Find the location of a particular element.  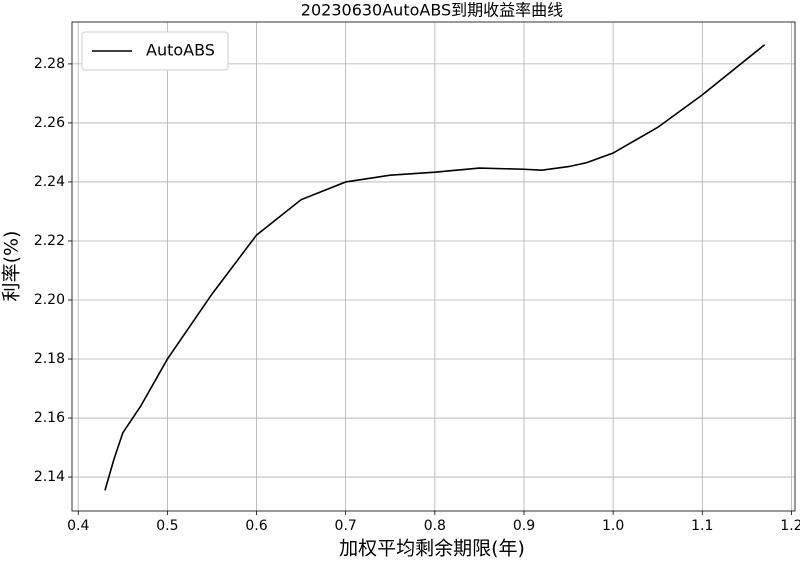

x-tick-label: 0.9 is located at coordinates (524, 526).